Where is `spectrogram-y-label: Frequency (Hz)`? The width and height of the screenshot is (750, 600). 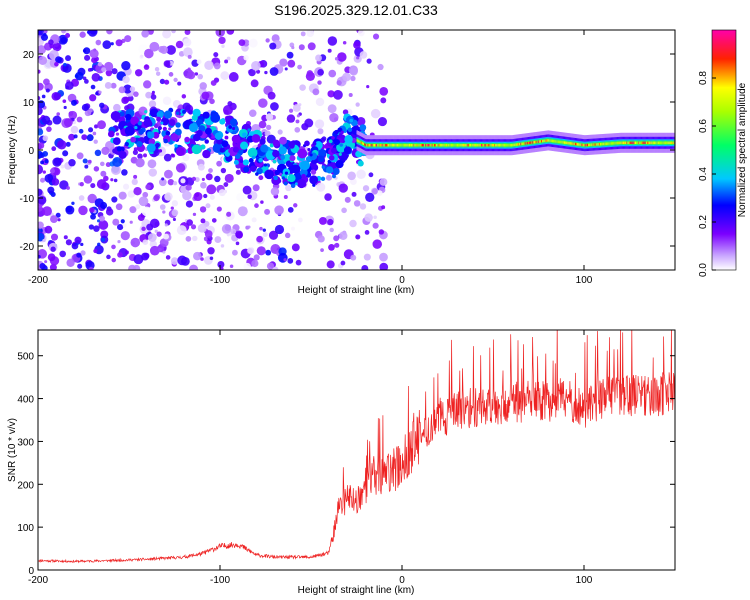 spectrogram-y-label: Frequency (Hz) is located at coordinates (12, 150).